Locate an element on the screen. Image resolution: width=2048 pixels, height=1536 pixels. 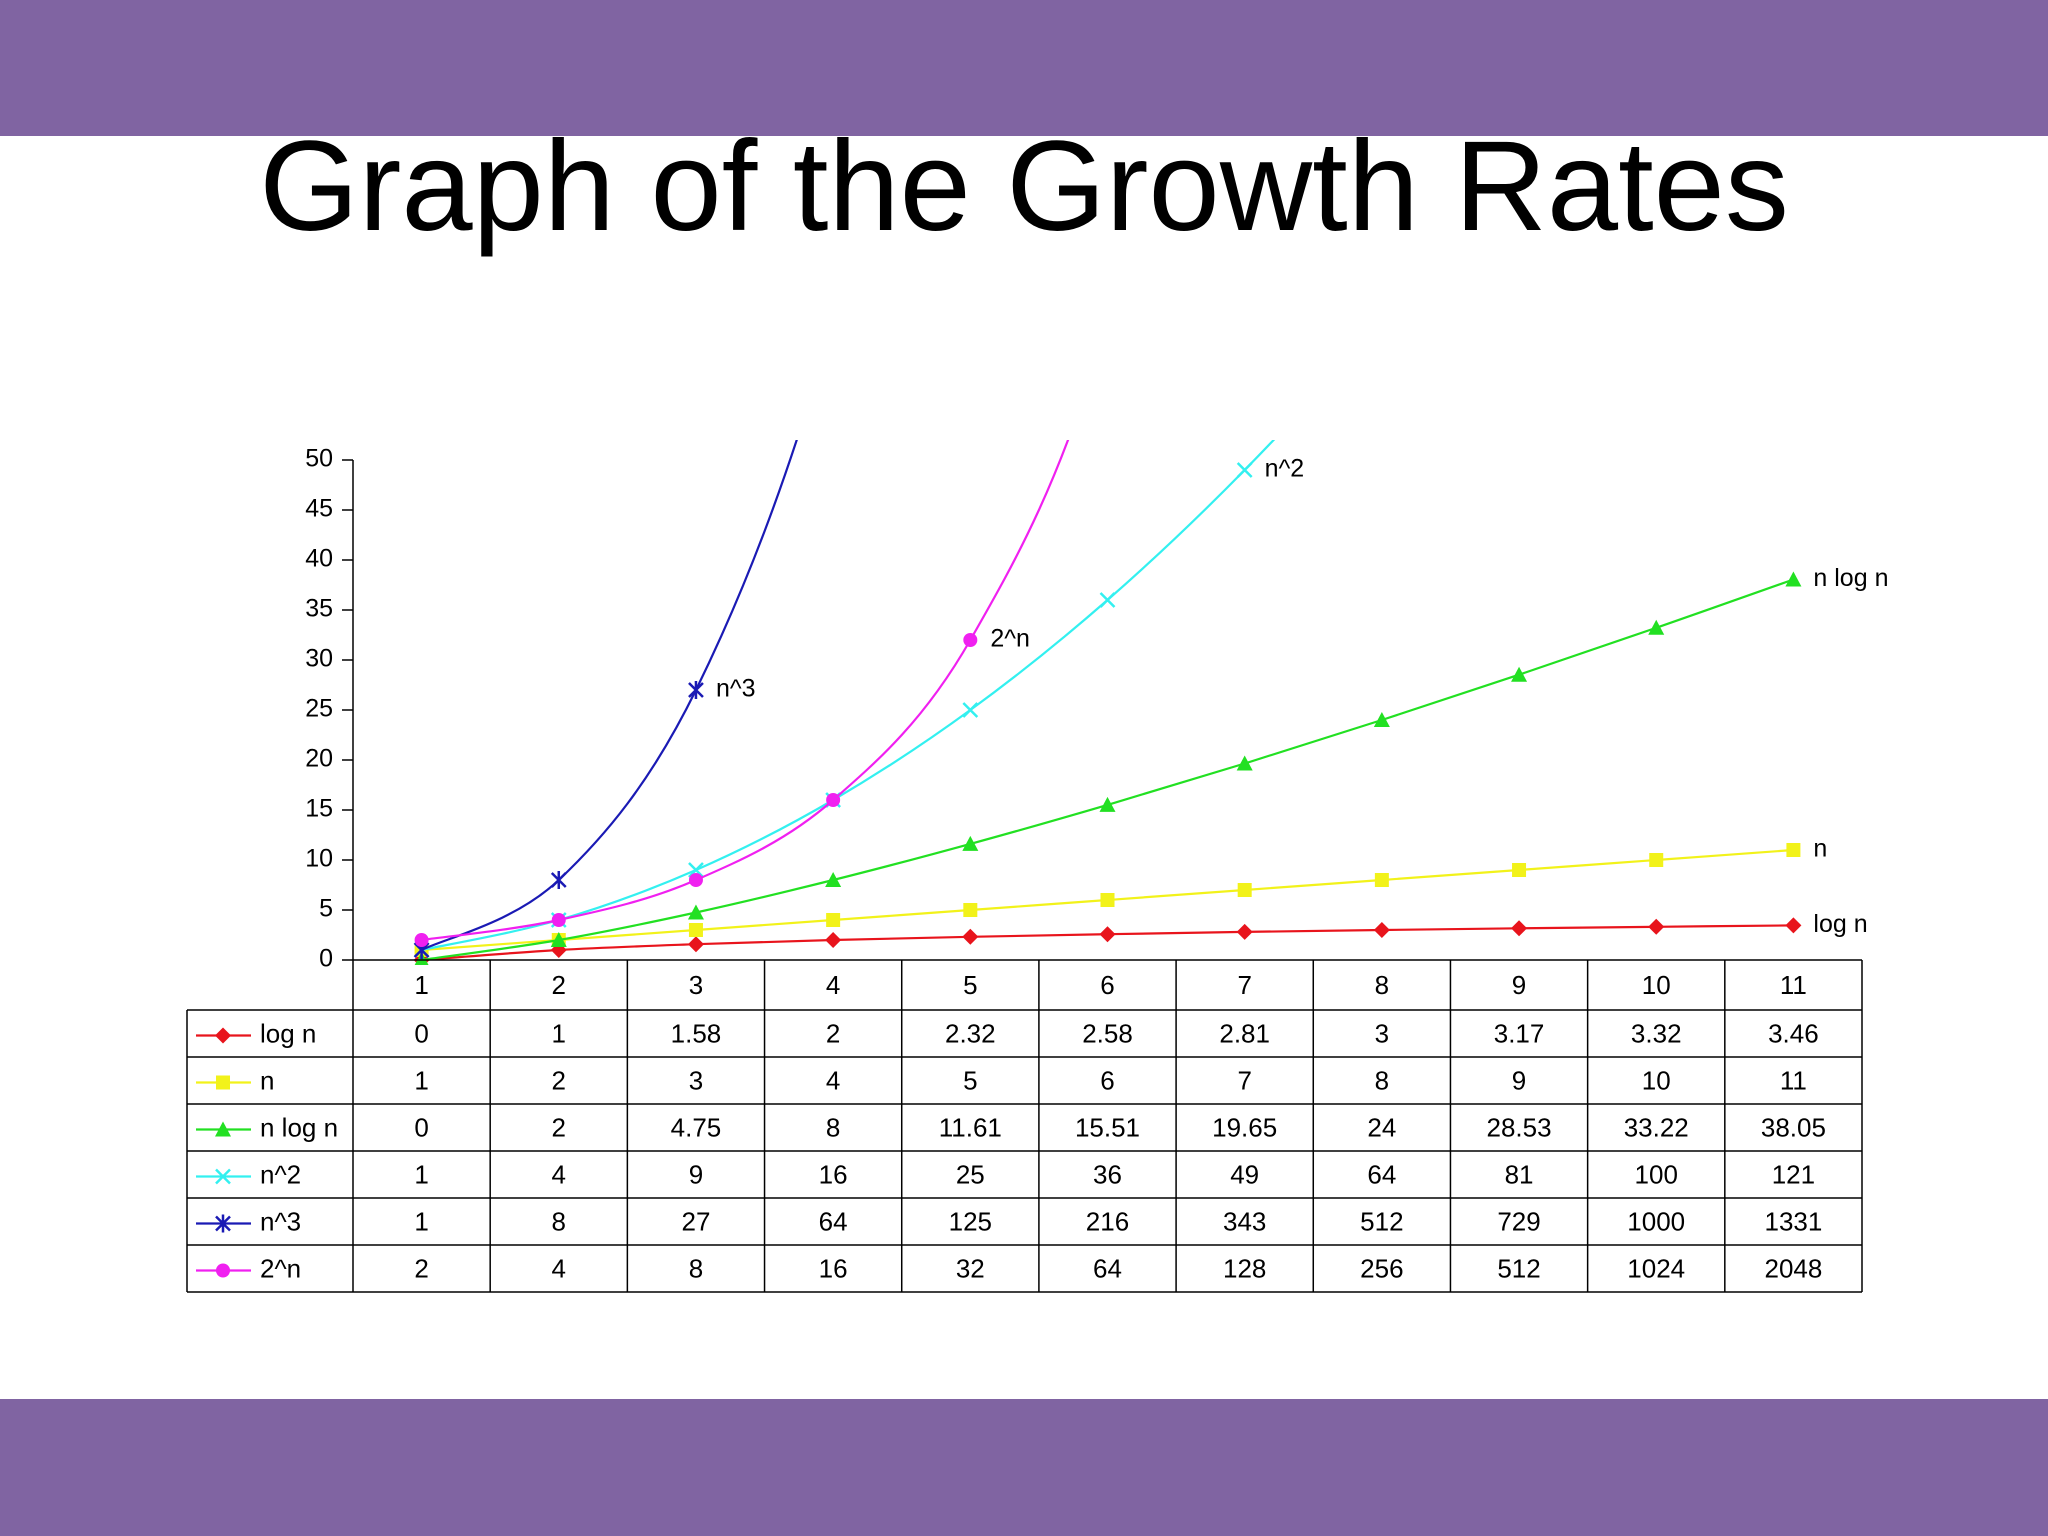
series-label: 2^n is located at coordinates (1010, 639).